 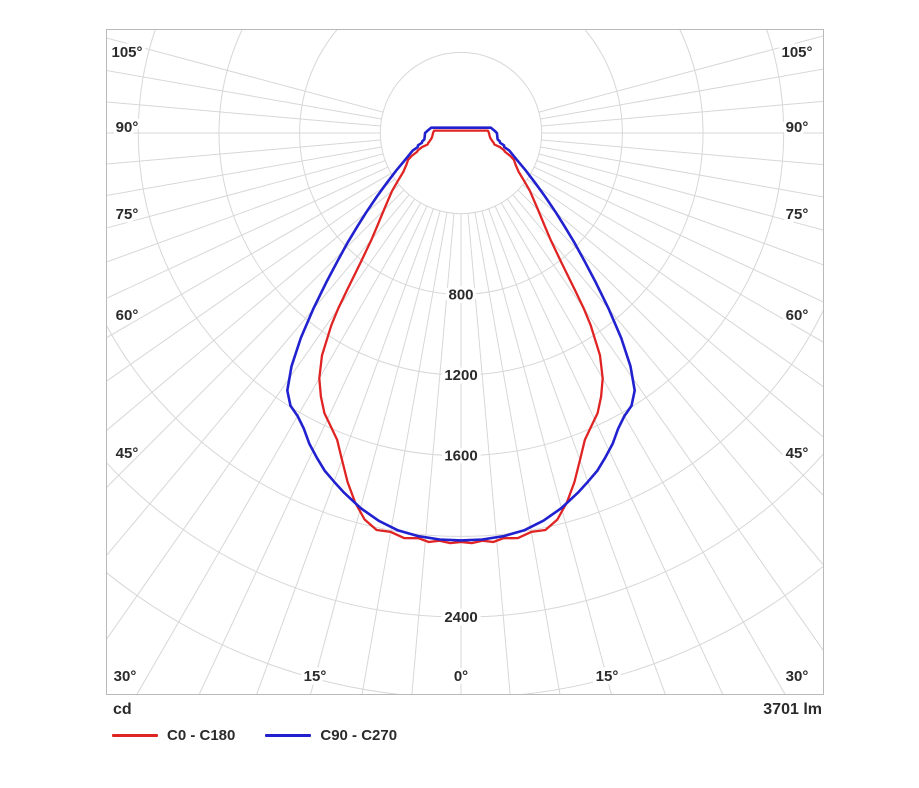 I want to click on legend-item-c0-c180: C0 - C180, so click(x=173, y=735).